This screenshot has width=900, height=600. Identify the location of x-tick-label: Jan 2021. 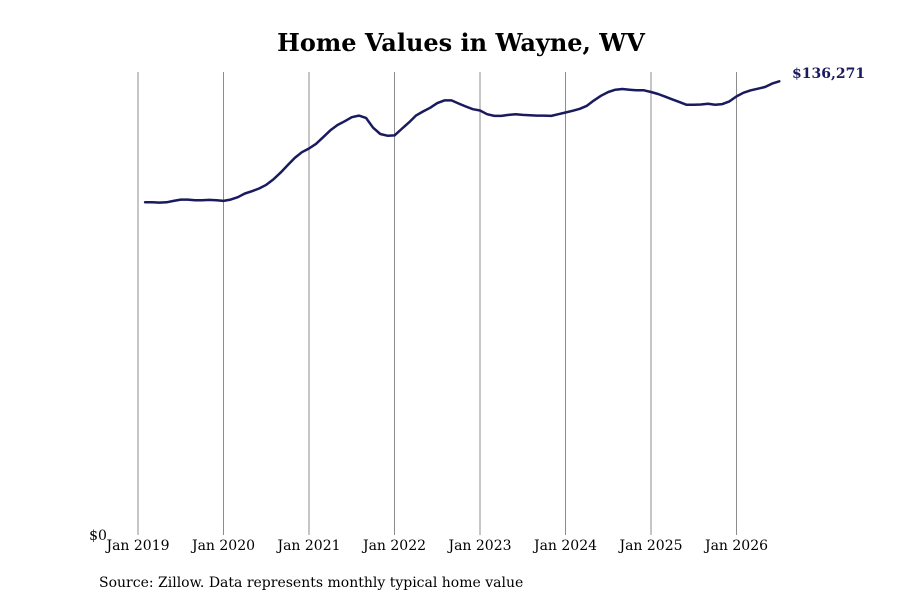
(307, 546).